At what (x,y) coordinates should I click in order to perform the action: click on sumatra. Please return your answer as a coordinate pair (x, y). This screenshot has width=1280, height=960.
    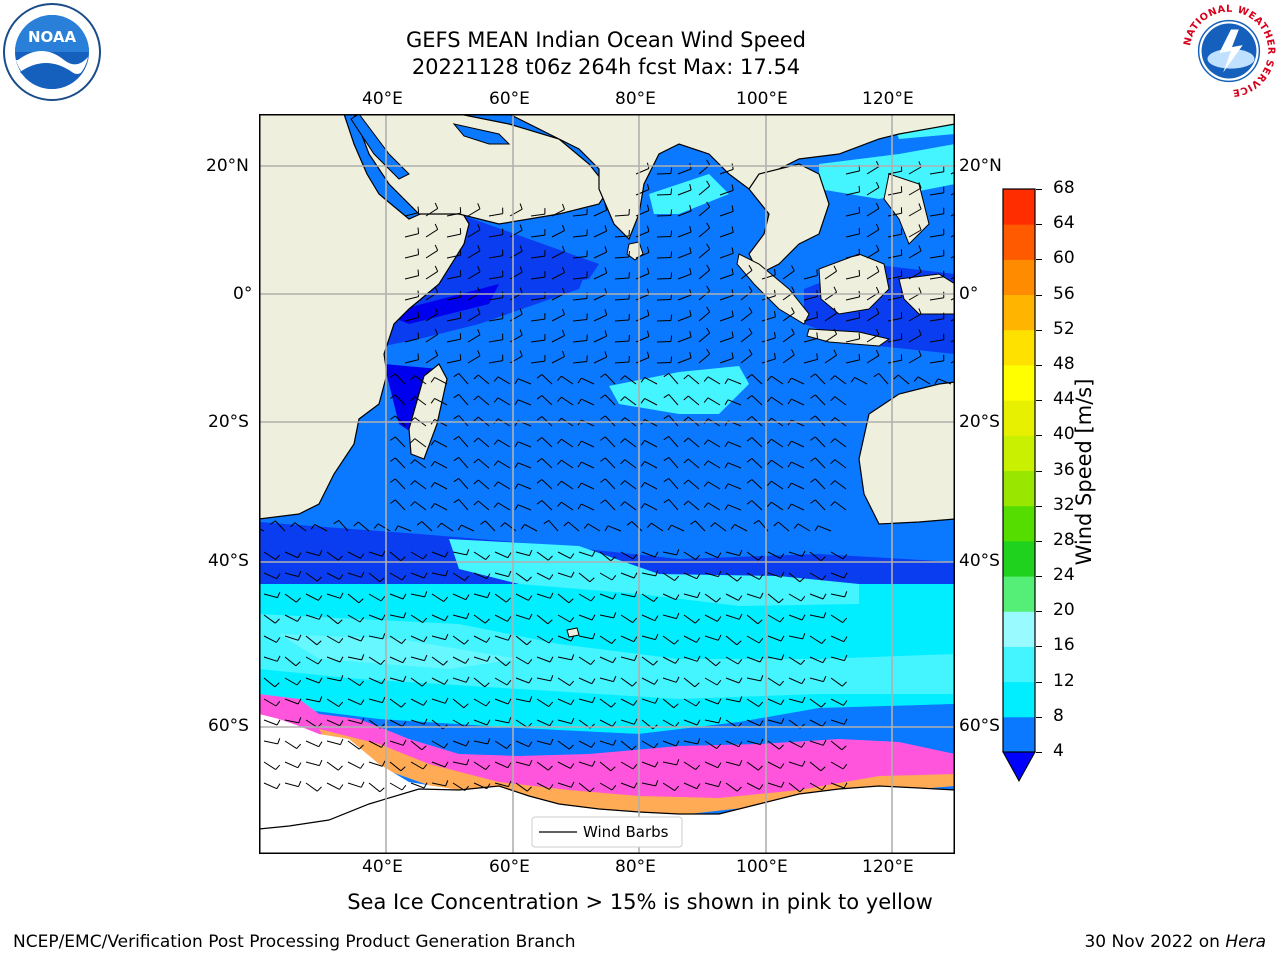
    Looking at the image, I should click on (773, 289).